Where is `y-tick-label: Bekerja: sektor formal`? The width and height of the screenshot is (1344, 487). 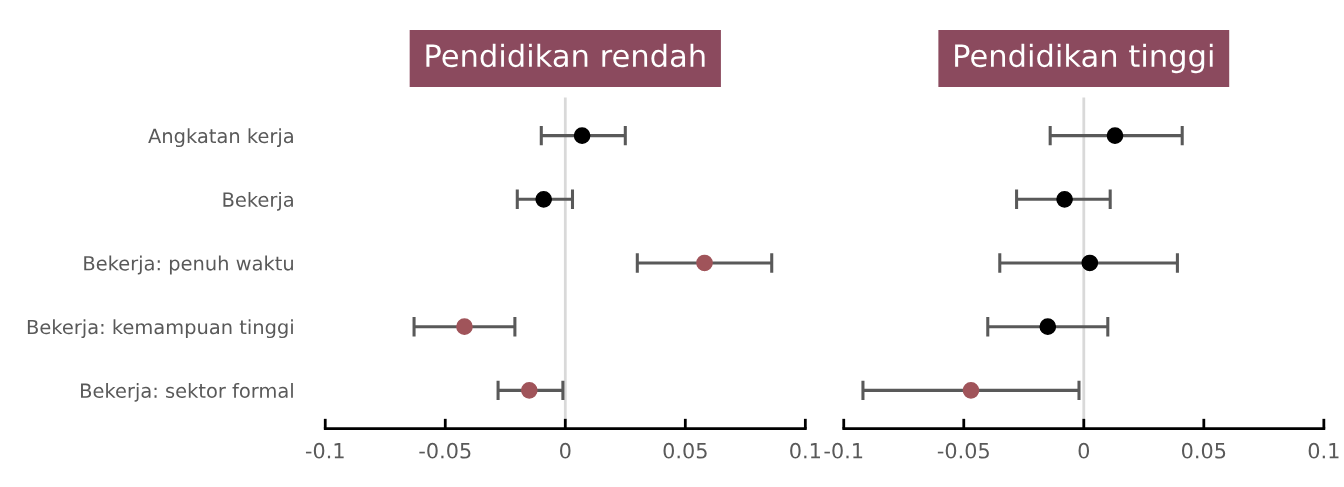 y-tick-label: Bekerja: sektor formal is located at coordinates (187, 392).